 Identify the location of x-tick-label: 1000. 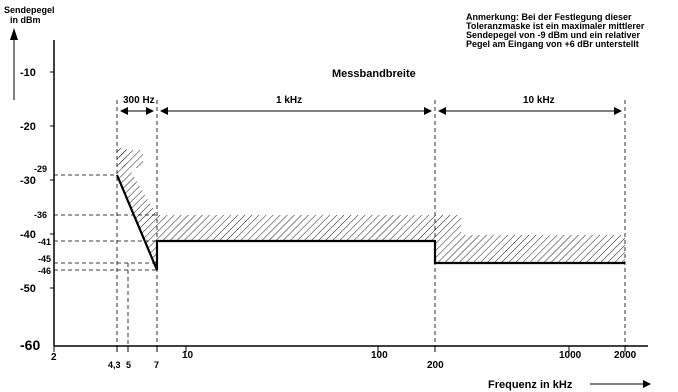
(570, 355).